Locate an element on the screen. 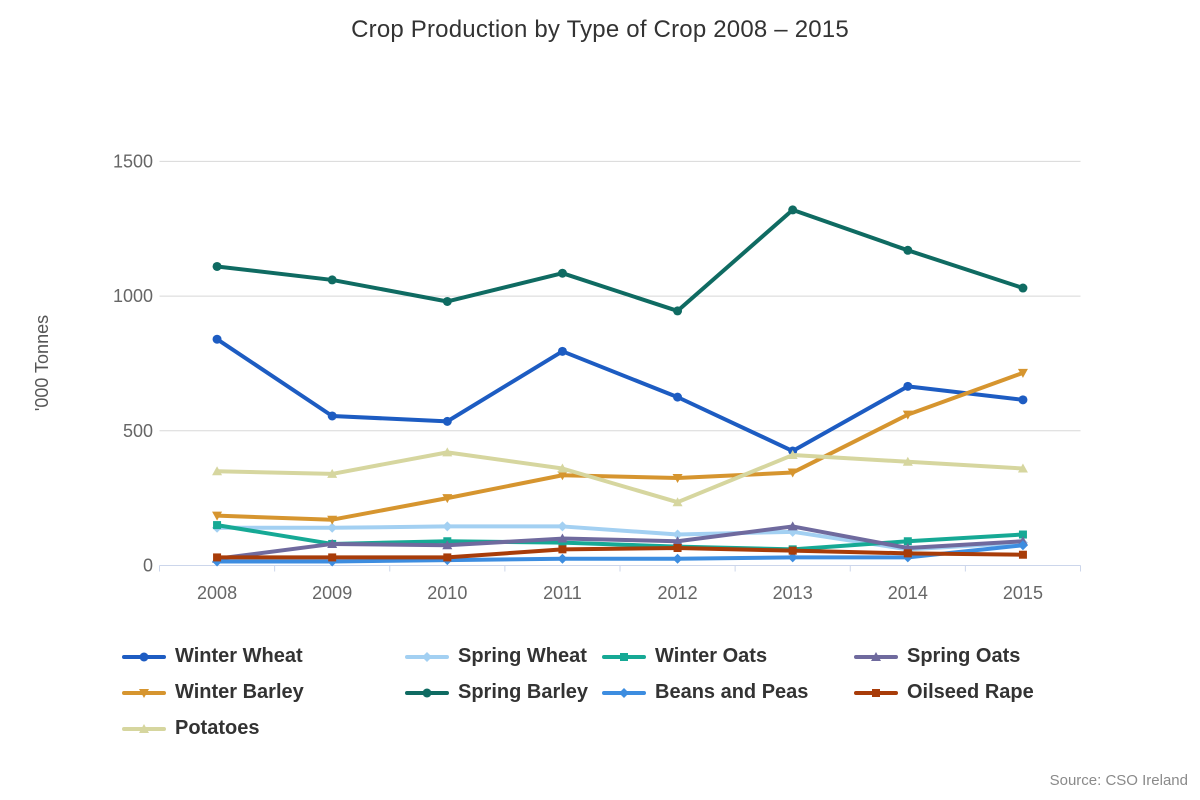 The width and height of the screenshot is (1200, 800). legend-item-spring-wheat: Spring Wheat is located at coordinates (503, 656).